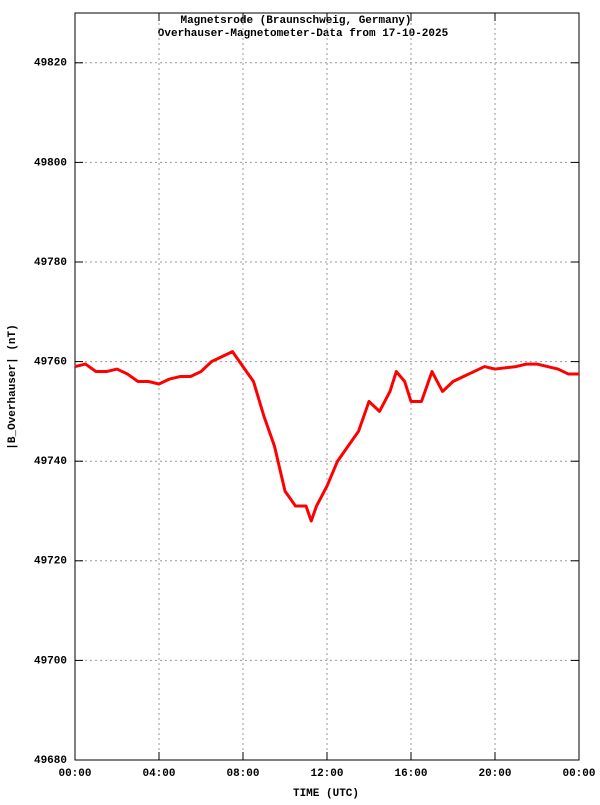  What do you see at coordinates (50, 462) in the screenshot?
I see `y-tick-label: 49740` at bounding box center [50, 462].